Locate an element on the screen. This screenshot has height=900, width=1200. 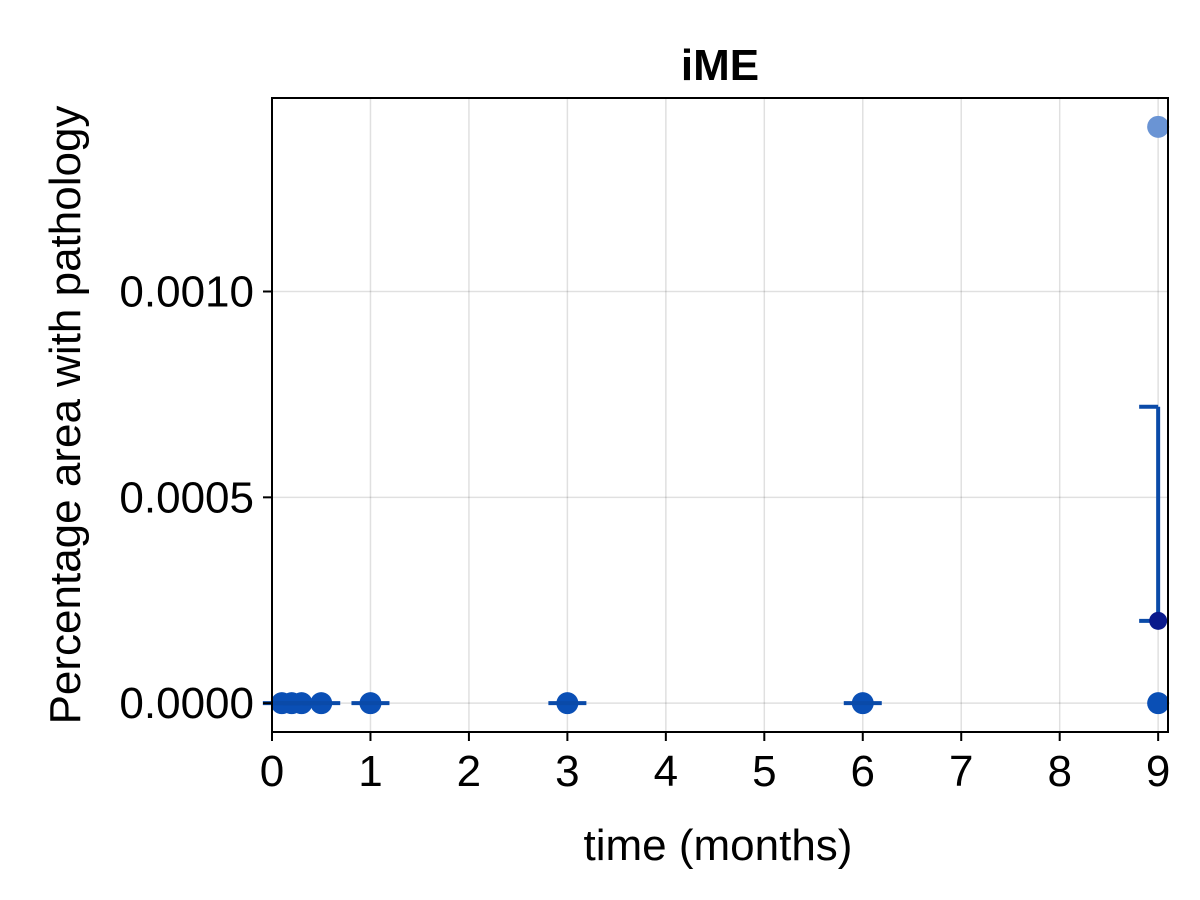
mean-marker is located at coordinates (1158, 620).